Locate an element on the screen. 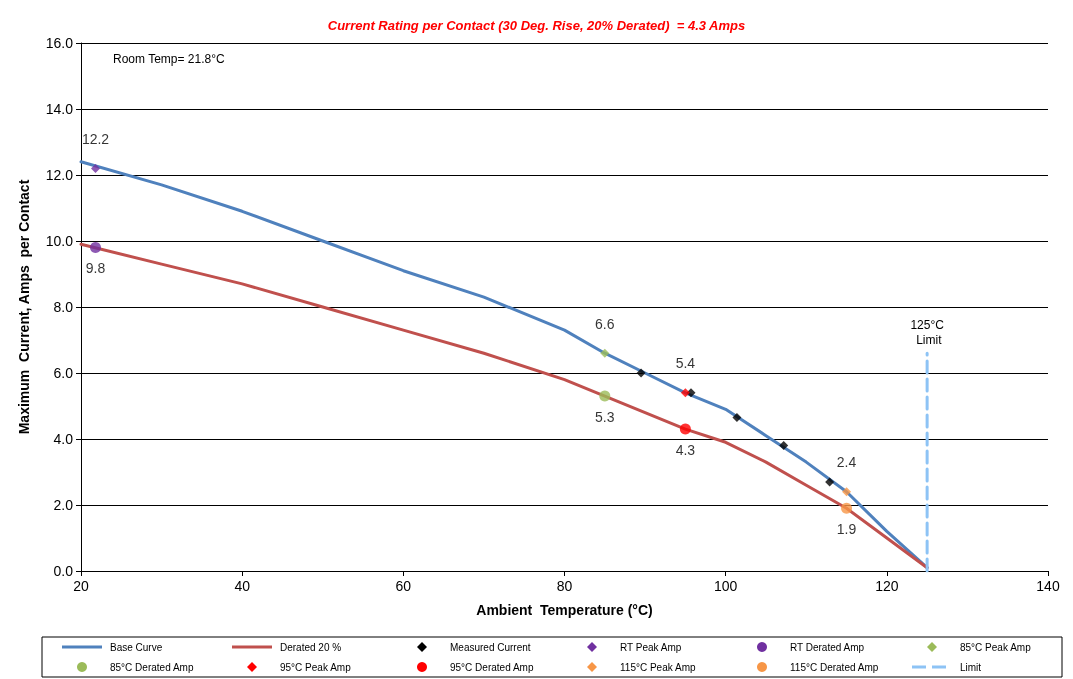 The image size is (1073, 679). data-label: 5.4 is located at coordinates (685, 363).